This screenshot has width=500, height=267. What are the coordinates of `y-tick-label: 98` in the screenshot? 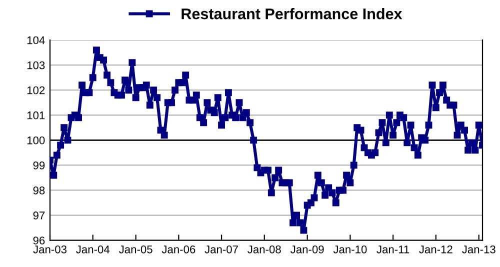 It's located at (39, 190).